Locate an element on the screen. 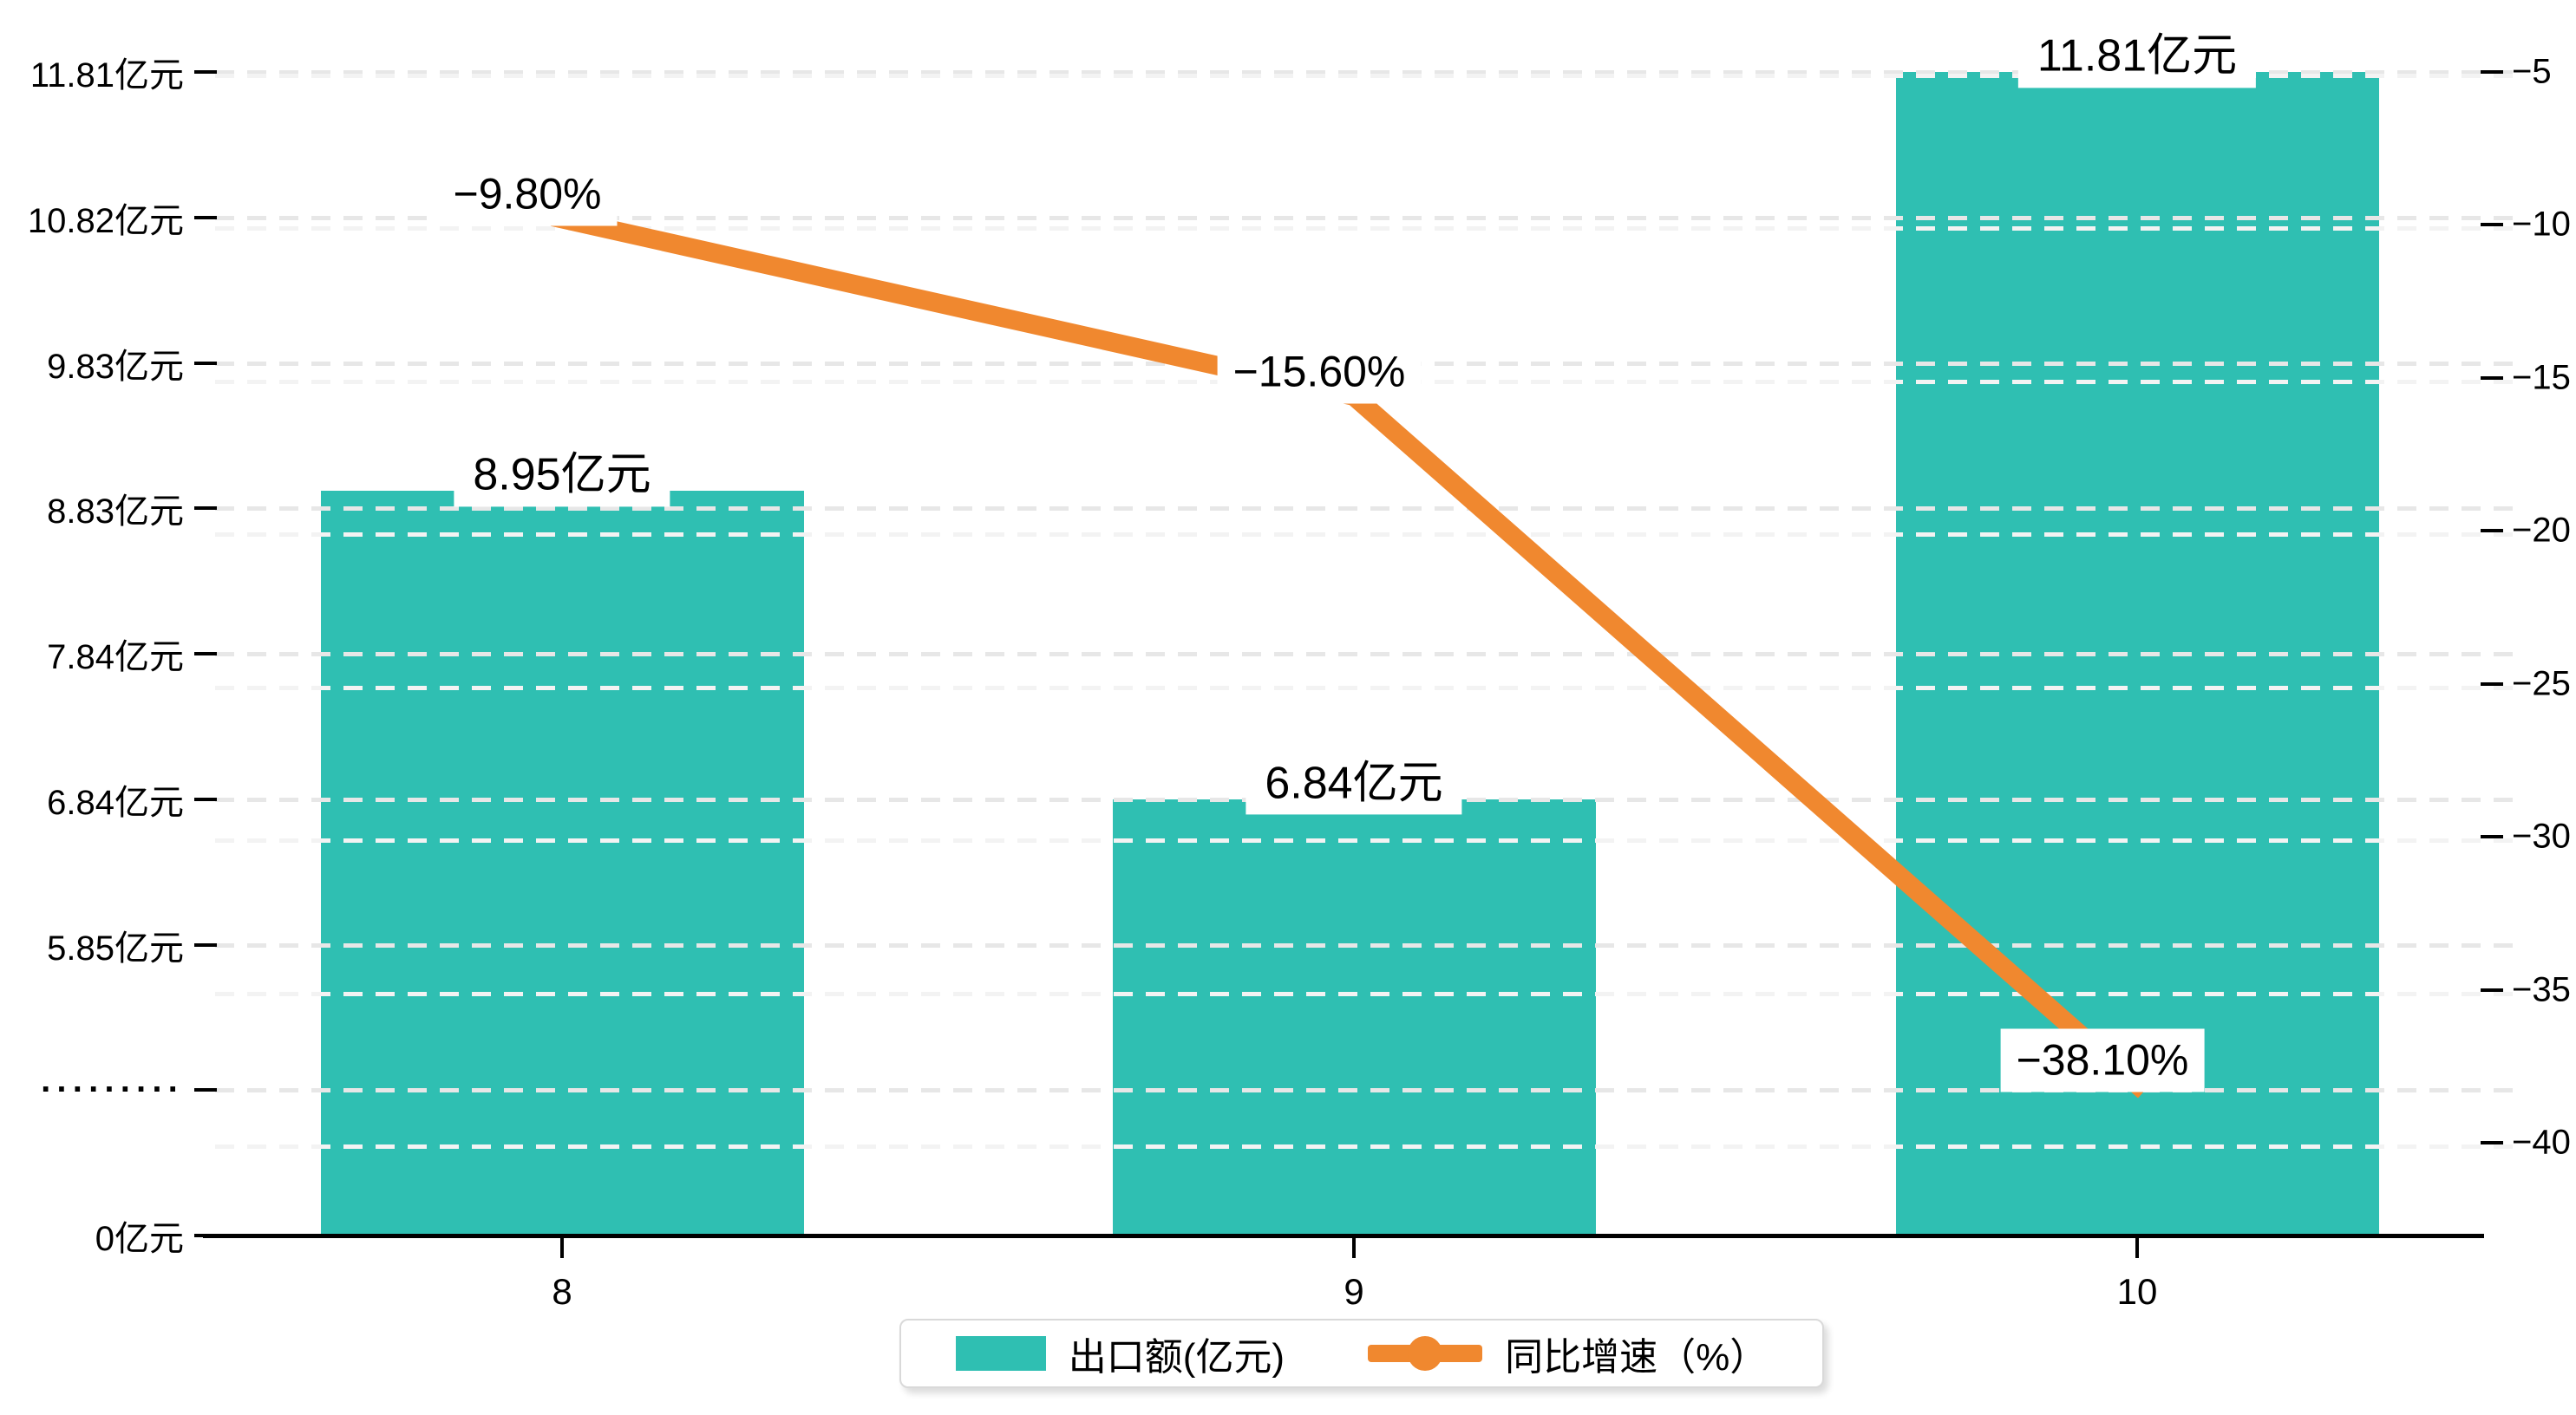  y-axis-label-left: 10.82亿元 is located at coordinates (105, 220).